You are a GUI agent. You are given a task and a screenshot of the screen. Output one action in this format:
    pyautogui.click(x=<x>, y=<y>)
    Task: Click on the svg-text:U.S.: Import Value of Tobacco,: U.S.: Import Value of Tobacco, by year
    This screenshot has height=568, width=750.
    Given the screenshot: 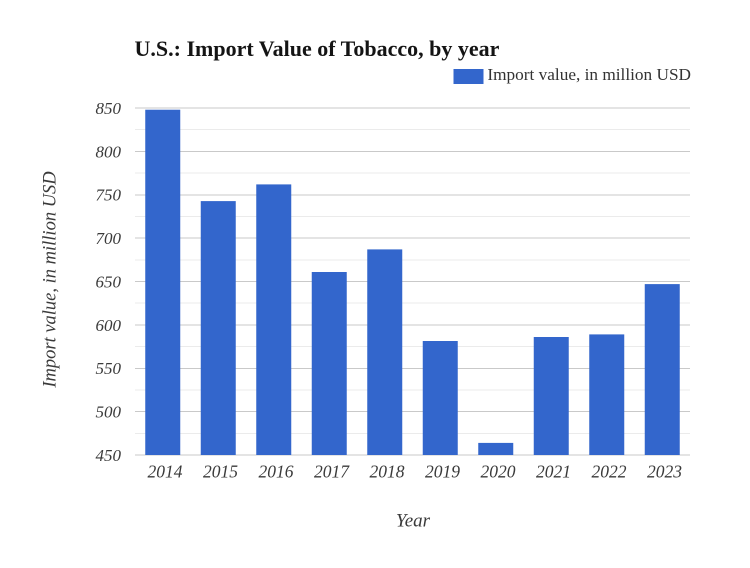 What is the action you would take?
    pyautogui.click(x=317, y=48)
    